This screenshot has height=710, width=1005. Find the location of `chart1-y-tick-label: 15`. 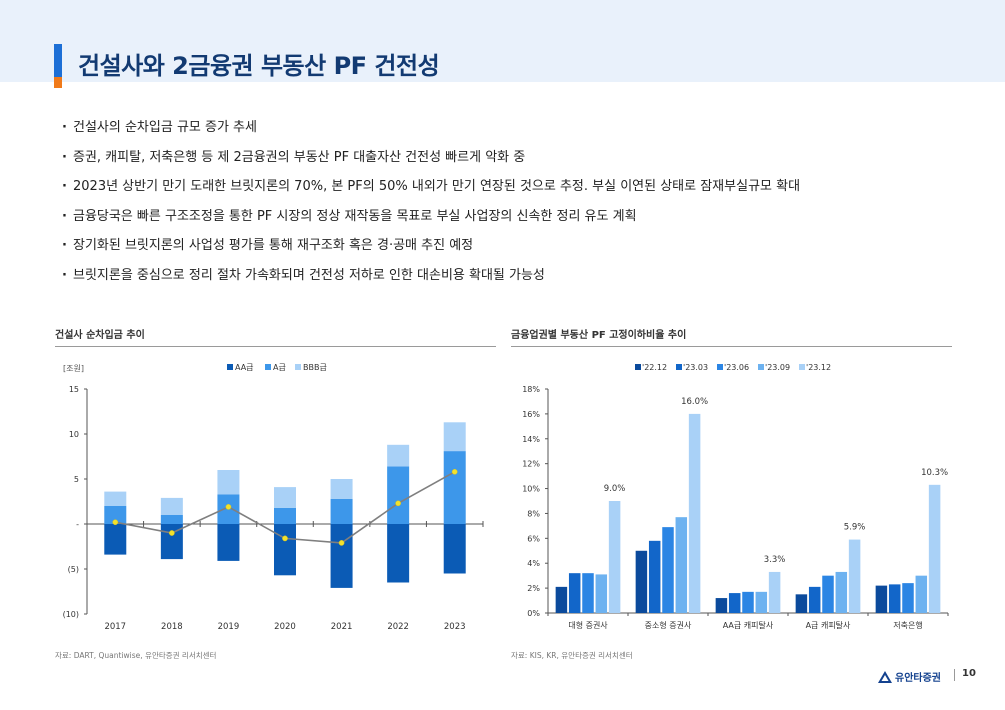

chart1-y-tick-label: 15 is located at coordinates (74, 389).